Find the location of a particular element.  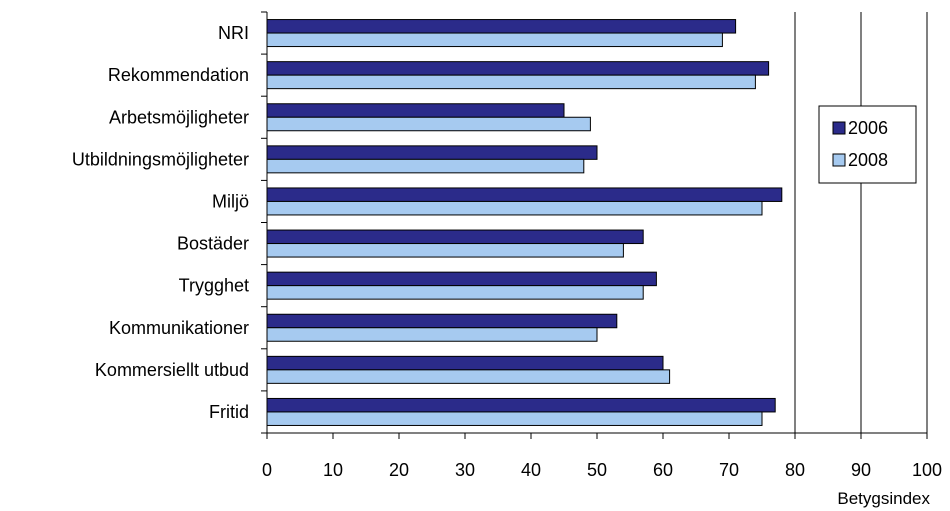

legend-swatch-2008 is located at coordinates (839, 160).